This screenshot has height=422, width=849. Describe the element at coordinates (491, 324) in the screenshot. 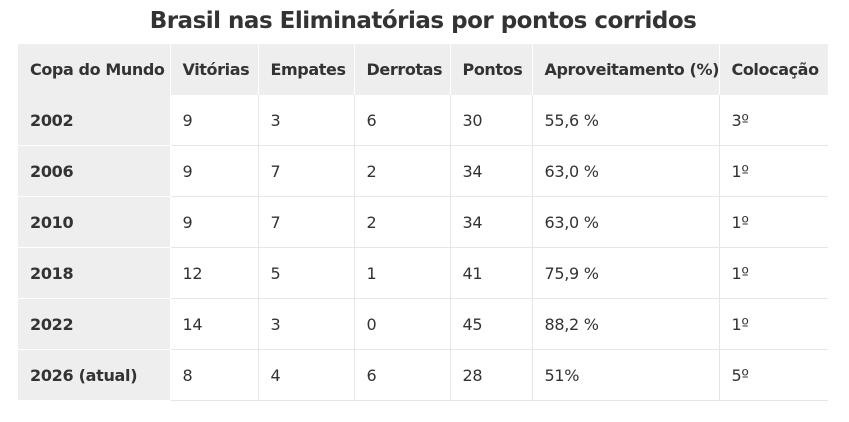

I see `cell-pontos: 45` at that location.